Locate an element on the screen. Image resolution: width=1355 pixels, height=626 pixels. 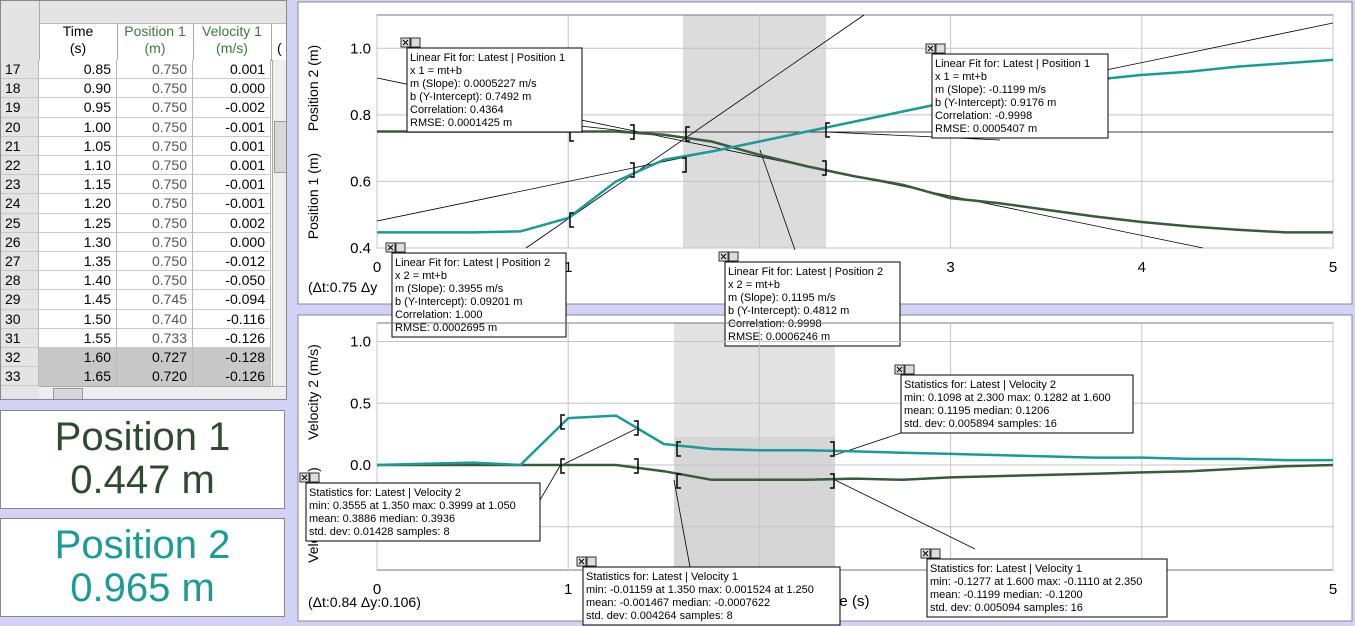
annotation-text: Correlation: 1.000 is located at coordinates (438, 315).